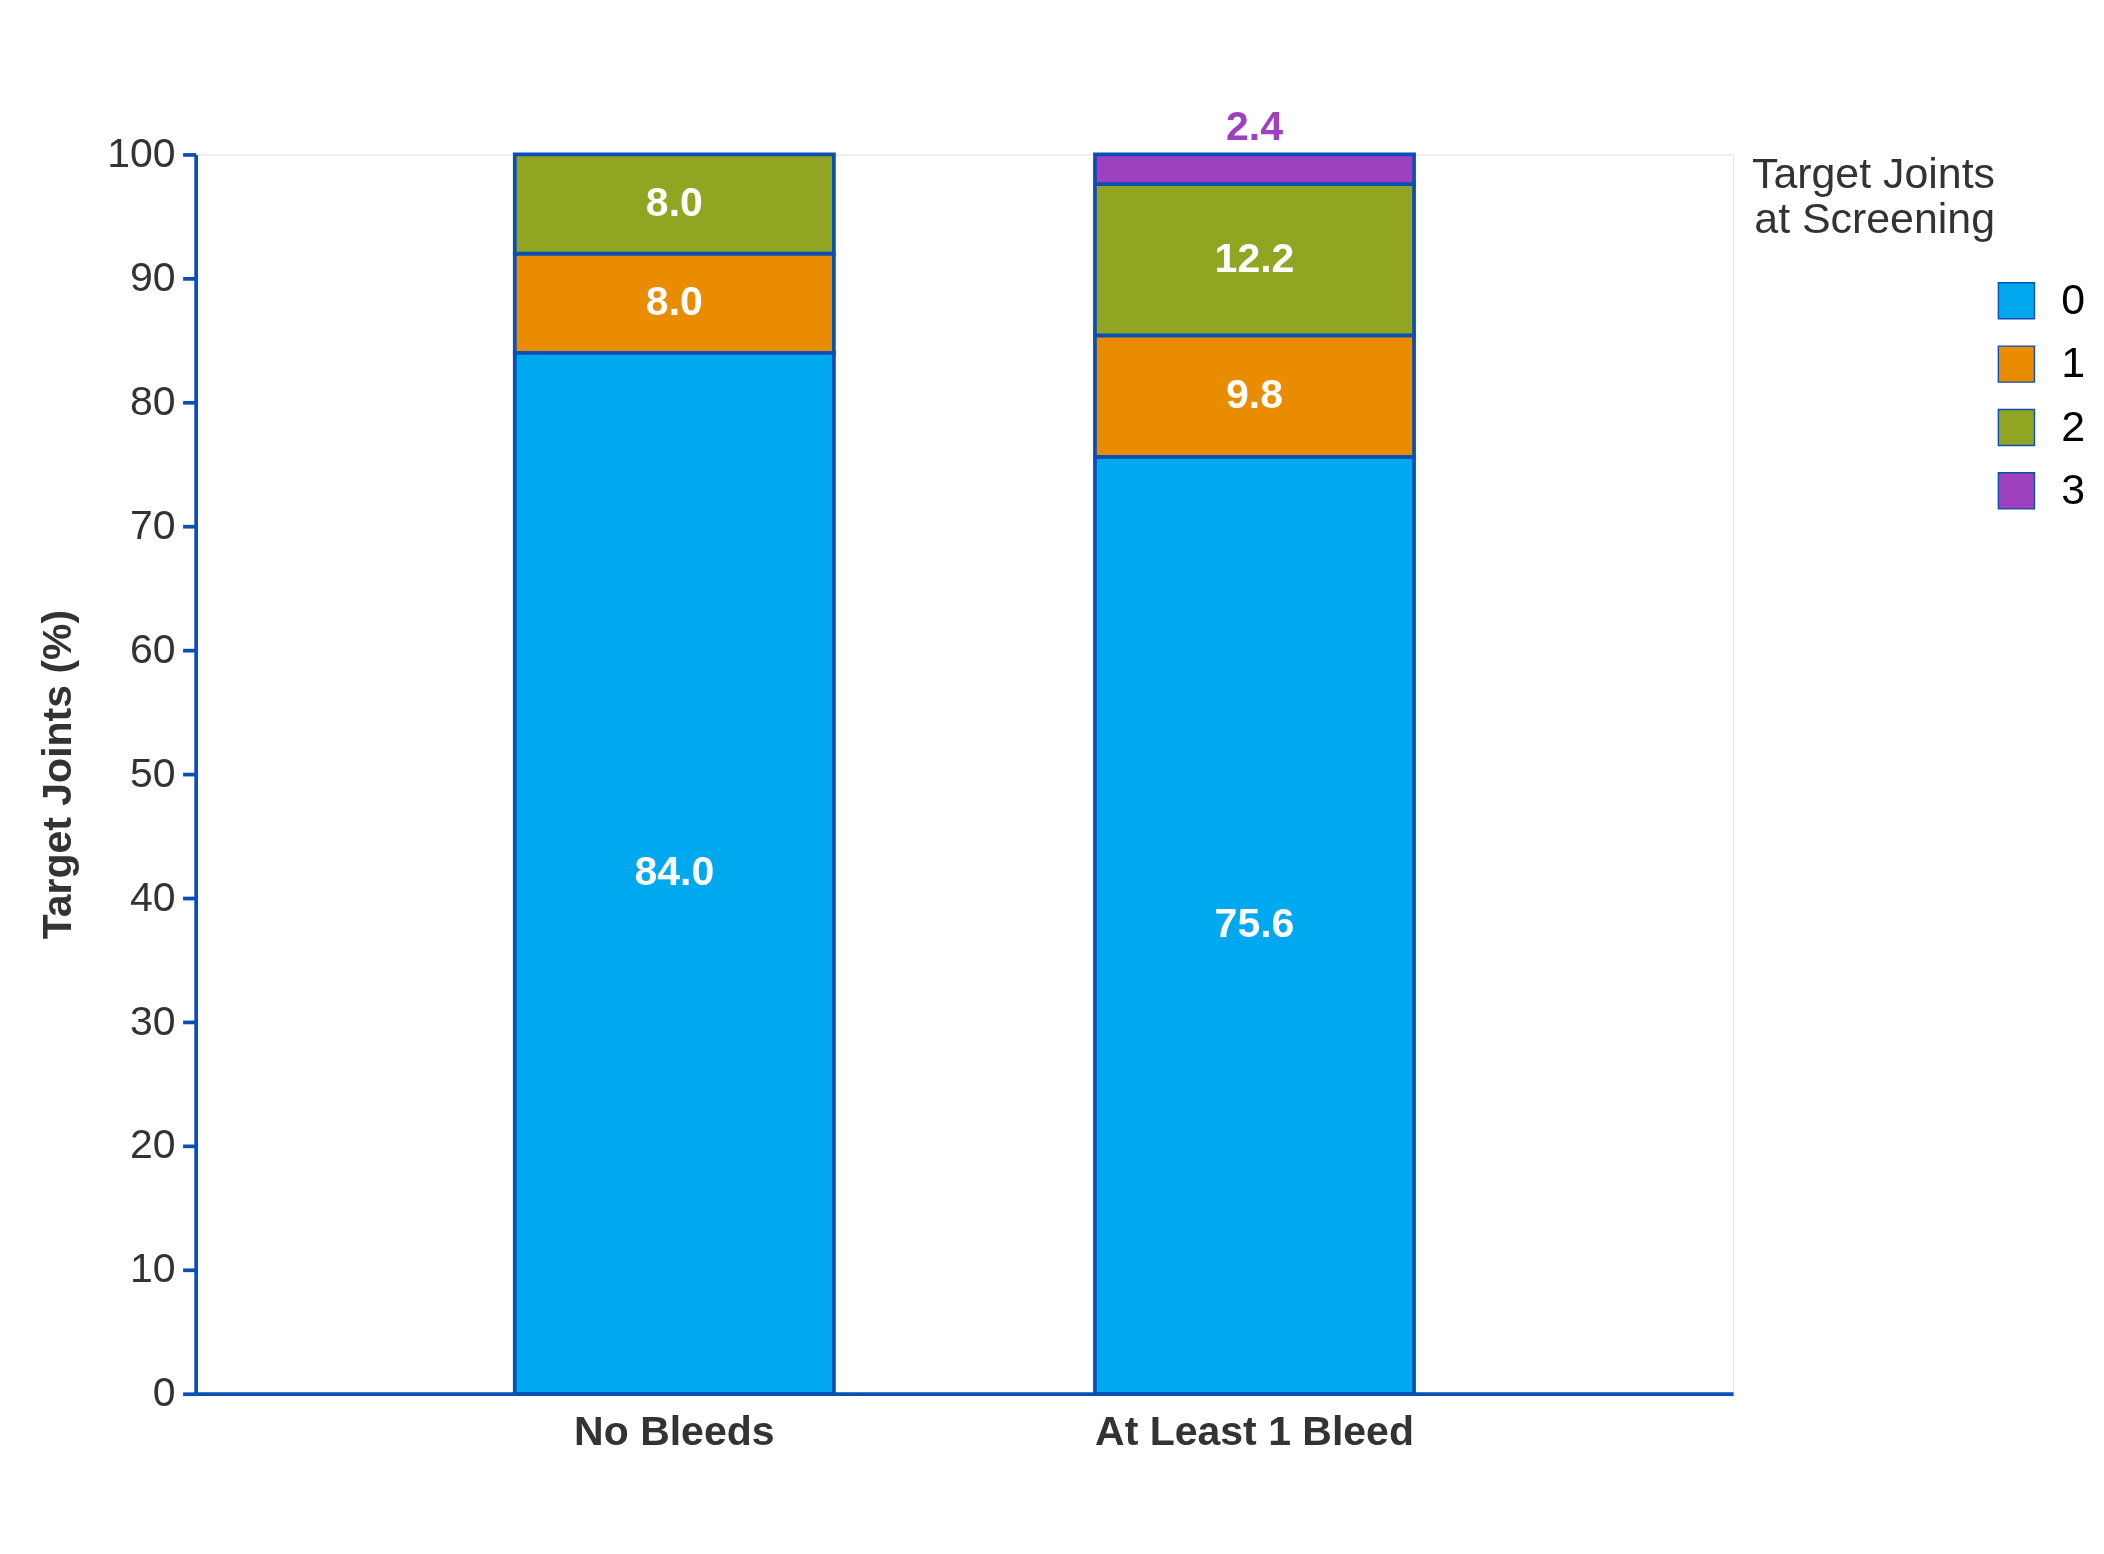 This screenshot has width=2104, height=1554. I want to click on y-tick-label: 90, so click(153, 276).